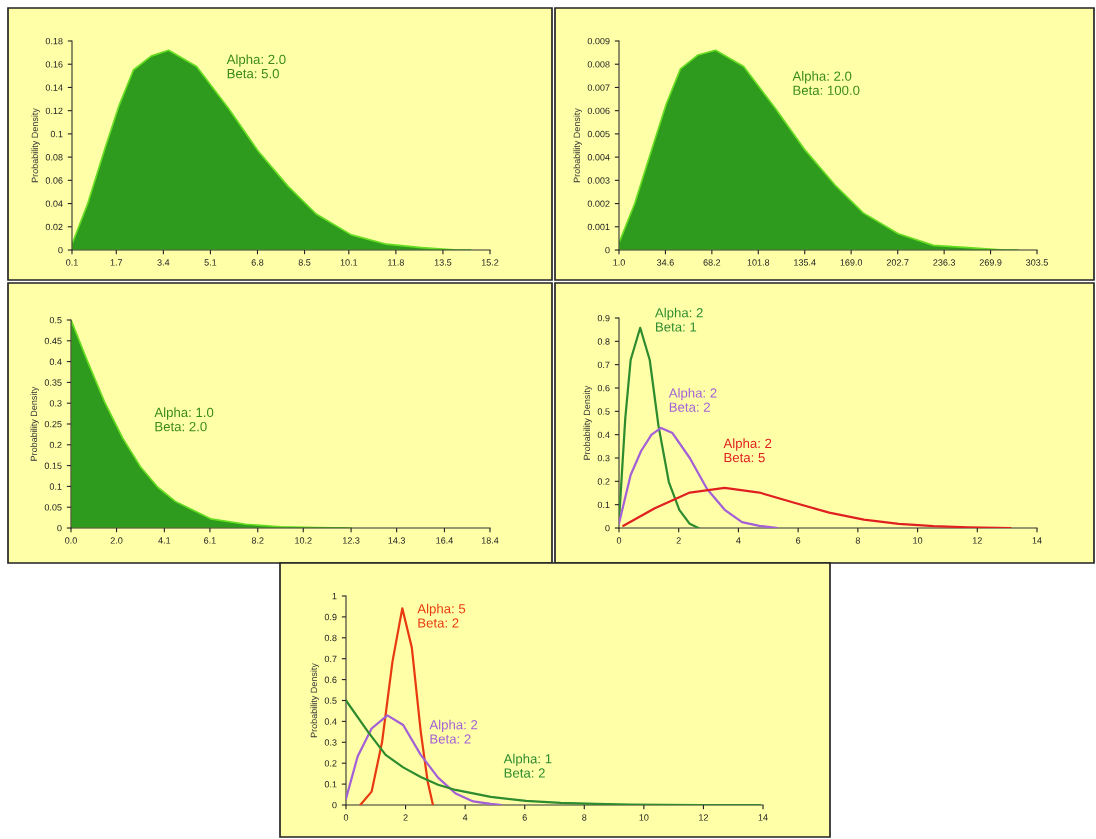  I want to click on y-tick-label: 0.9, so click(330, 617).